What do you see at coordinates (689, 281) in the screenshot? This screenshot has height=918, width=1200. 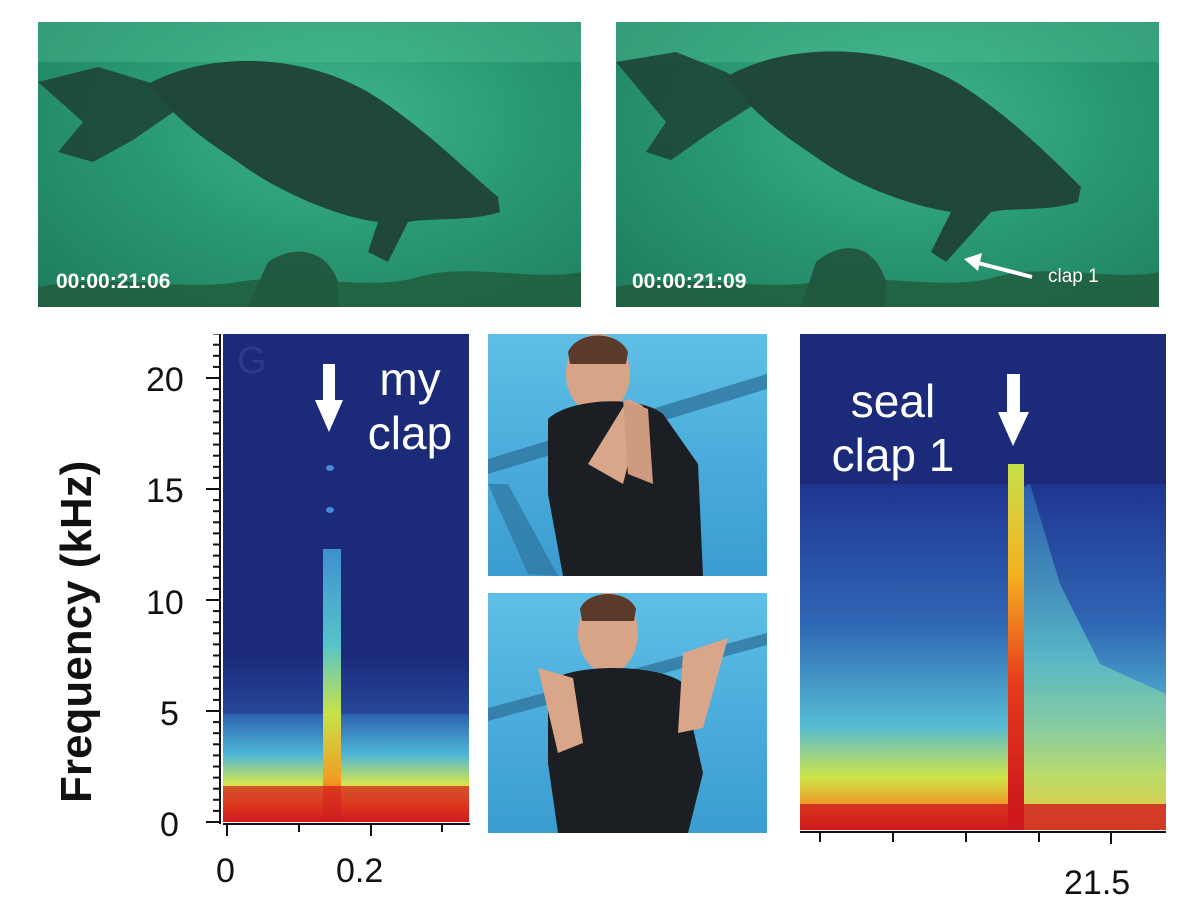 I see `timecode-label: 00:00:21:09` at bounding box center [689, 281].